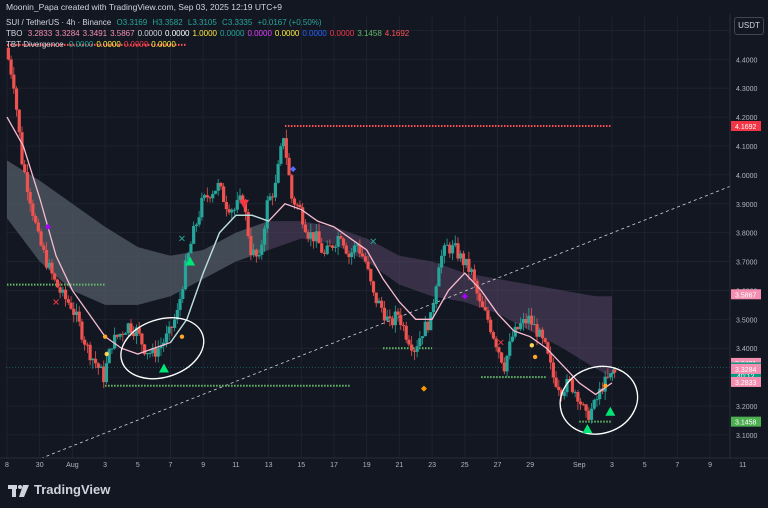 The height and width of the screenshot is (508, 768). I want to click on time-tick-label: Aug, so click(72, 465).